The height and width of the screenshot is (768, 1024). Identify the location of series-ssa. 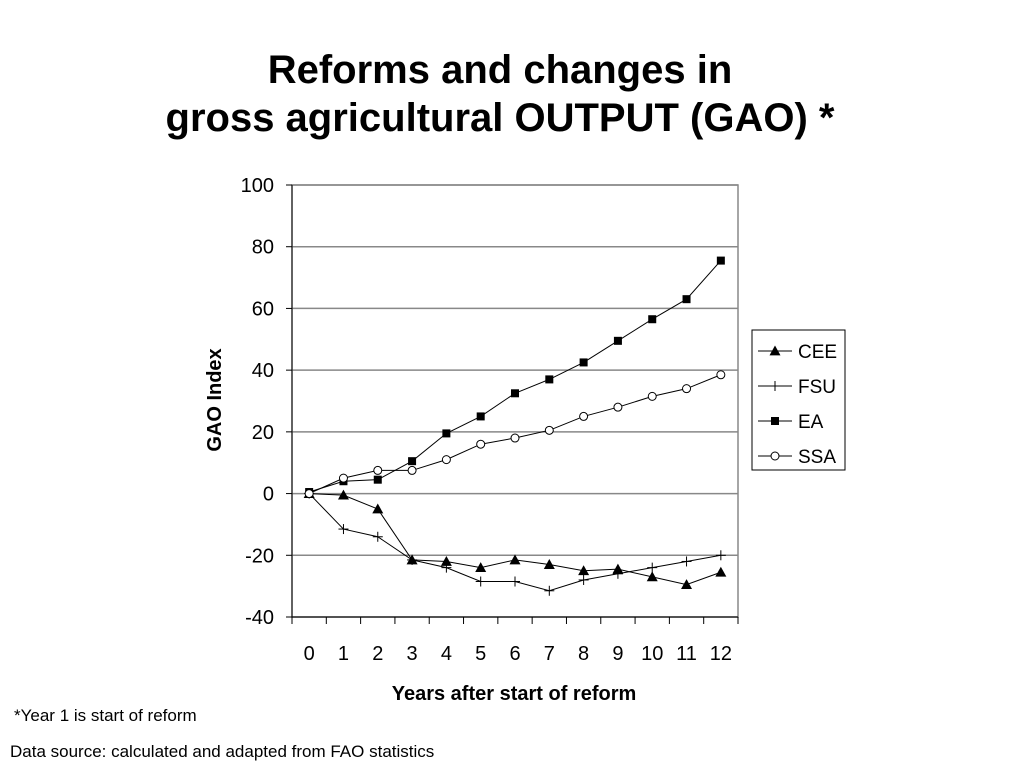
(515, 434).